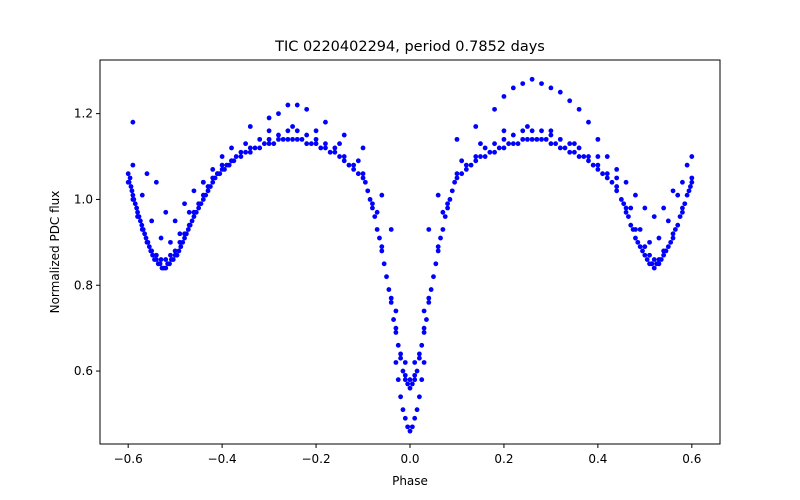 This screenshot has width=800, height=500. Describe the element at coordinates (87, 242) in the screenshot. I see `y-axis-ticks: 0.6 0.8 1.0 1.2` at that location.